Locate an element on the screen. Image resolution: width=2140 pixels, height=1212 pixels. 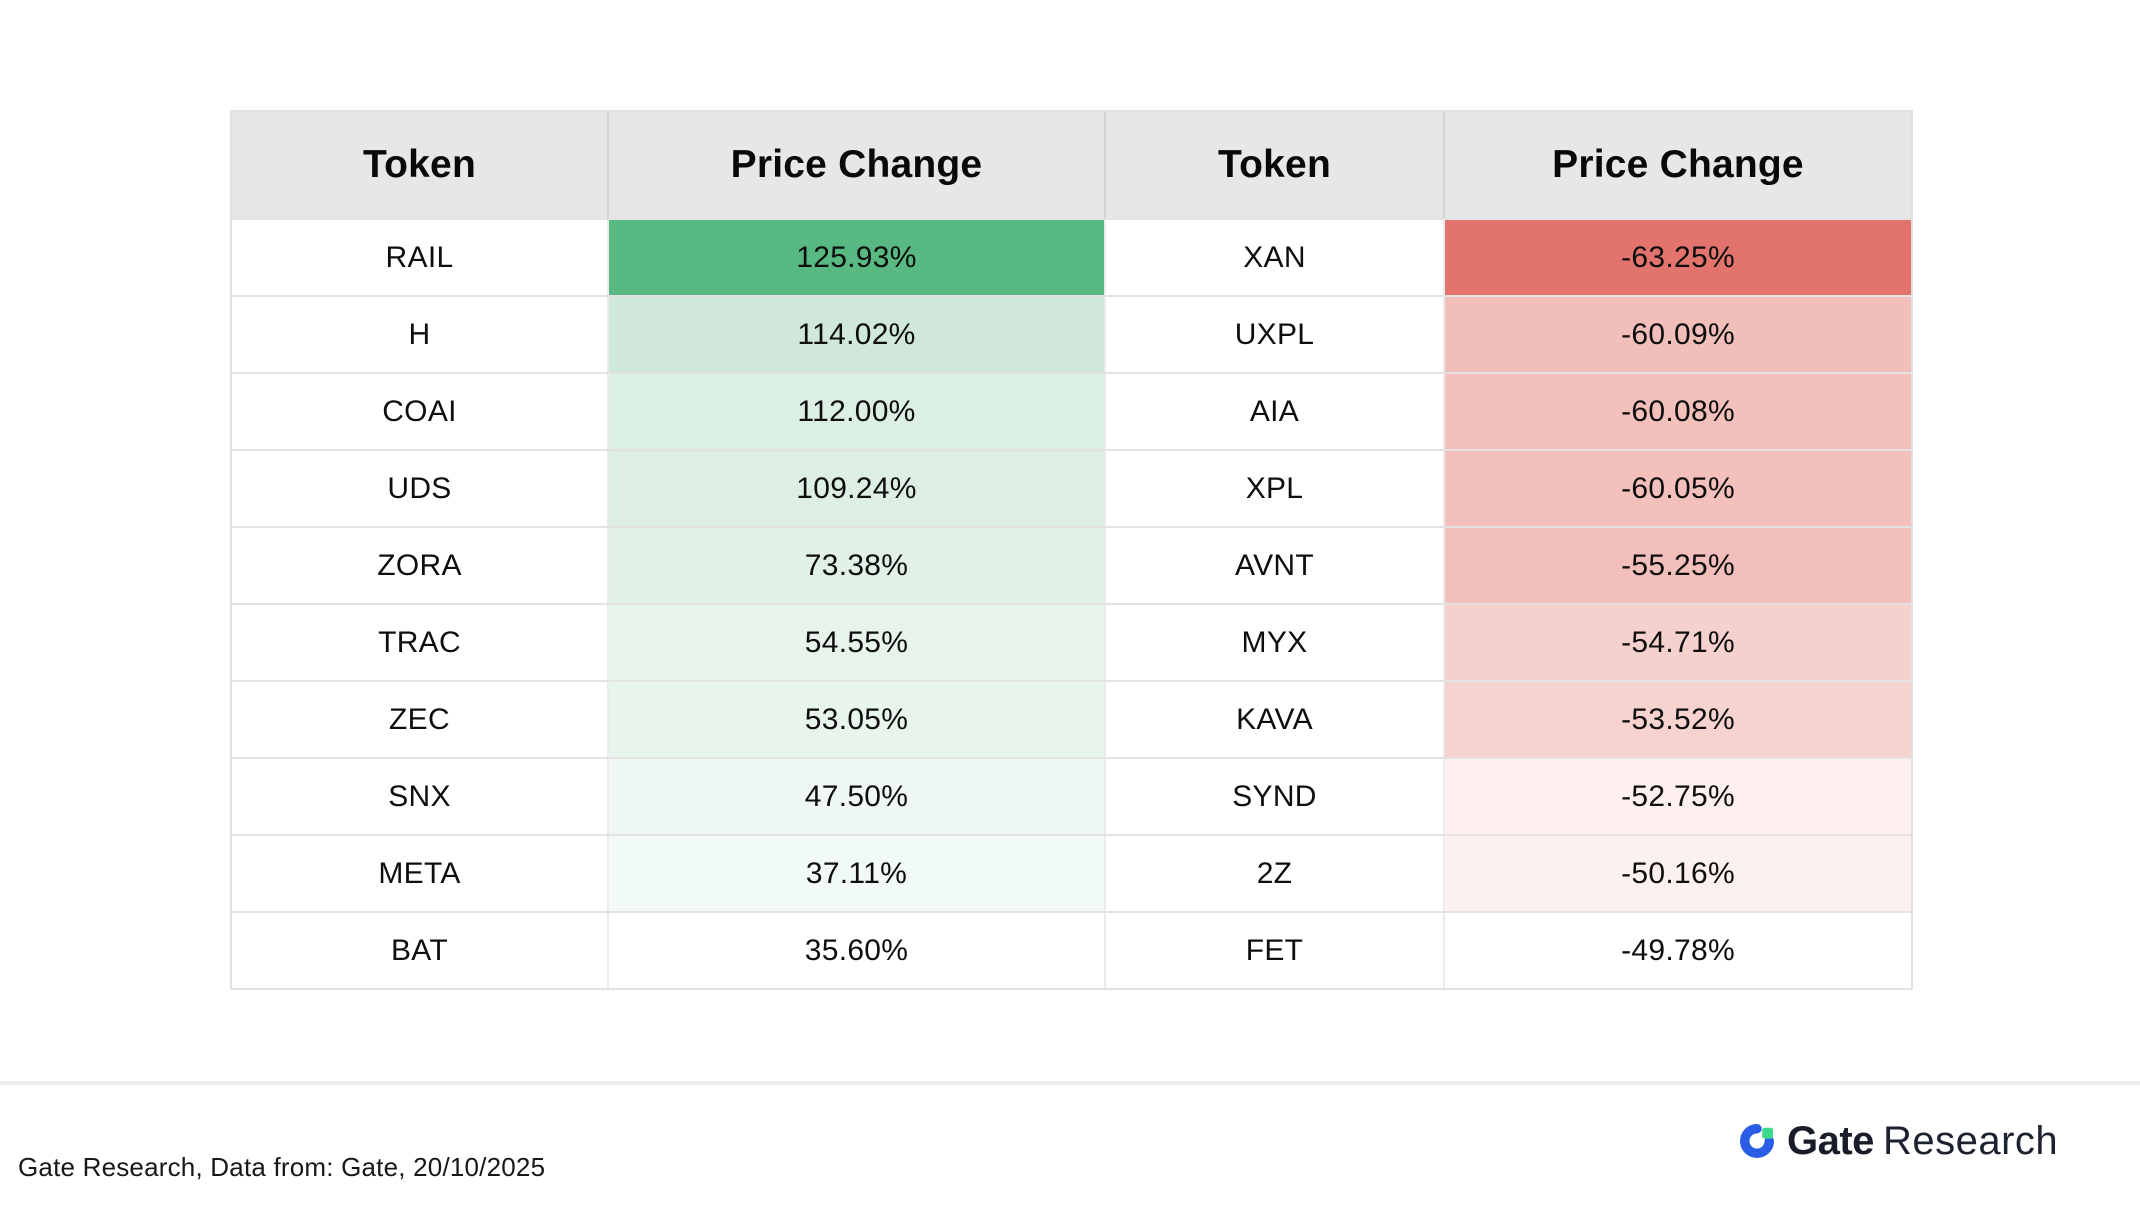
token-cell: COAI is located at coordinates (419, 411).